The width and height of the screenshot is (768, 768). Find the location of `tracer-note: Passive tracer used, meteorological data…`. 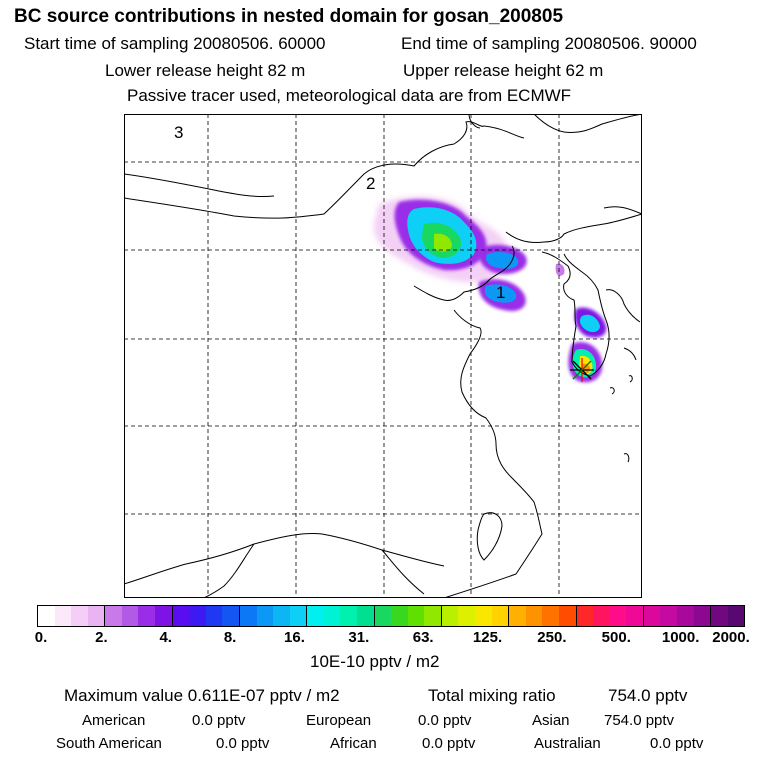

tracer-note: Passive tracer used, meteorological data… is located at coordinates (349, 95).